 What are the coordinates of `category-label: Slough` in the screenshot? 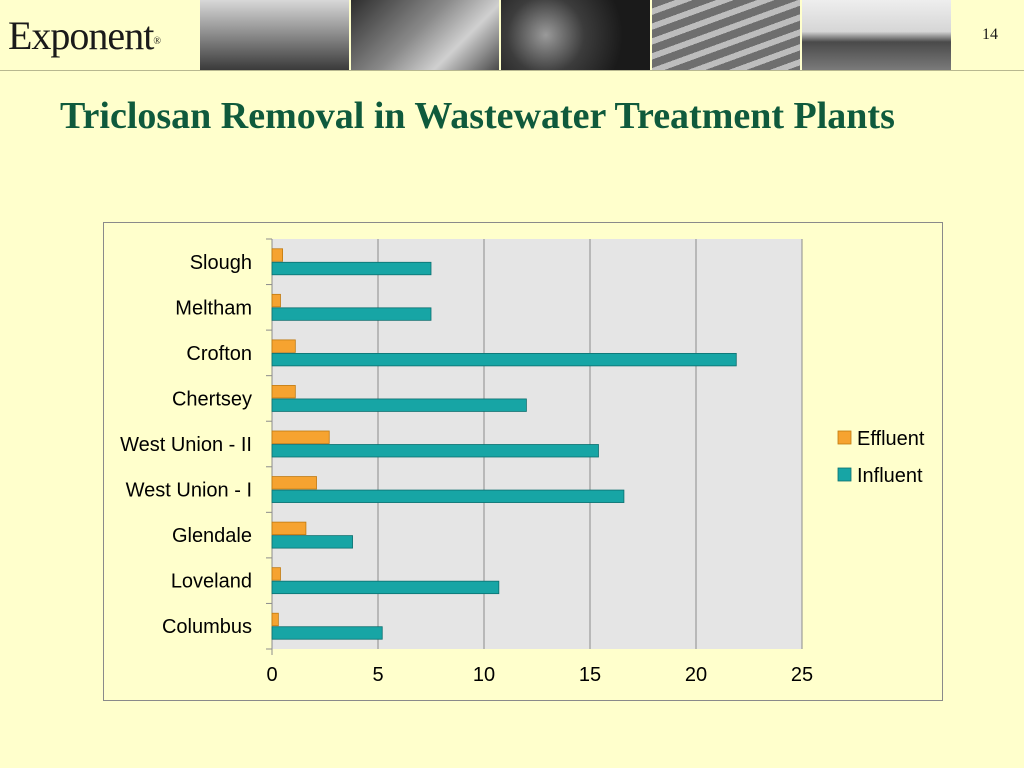 It's located at (221, 263).